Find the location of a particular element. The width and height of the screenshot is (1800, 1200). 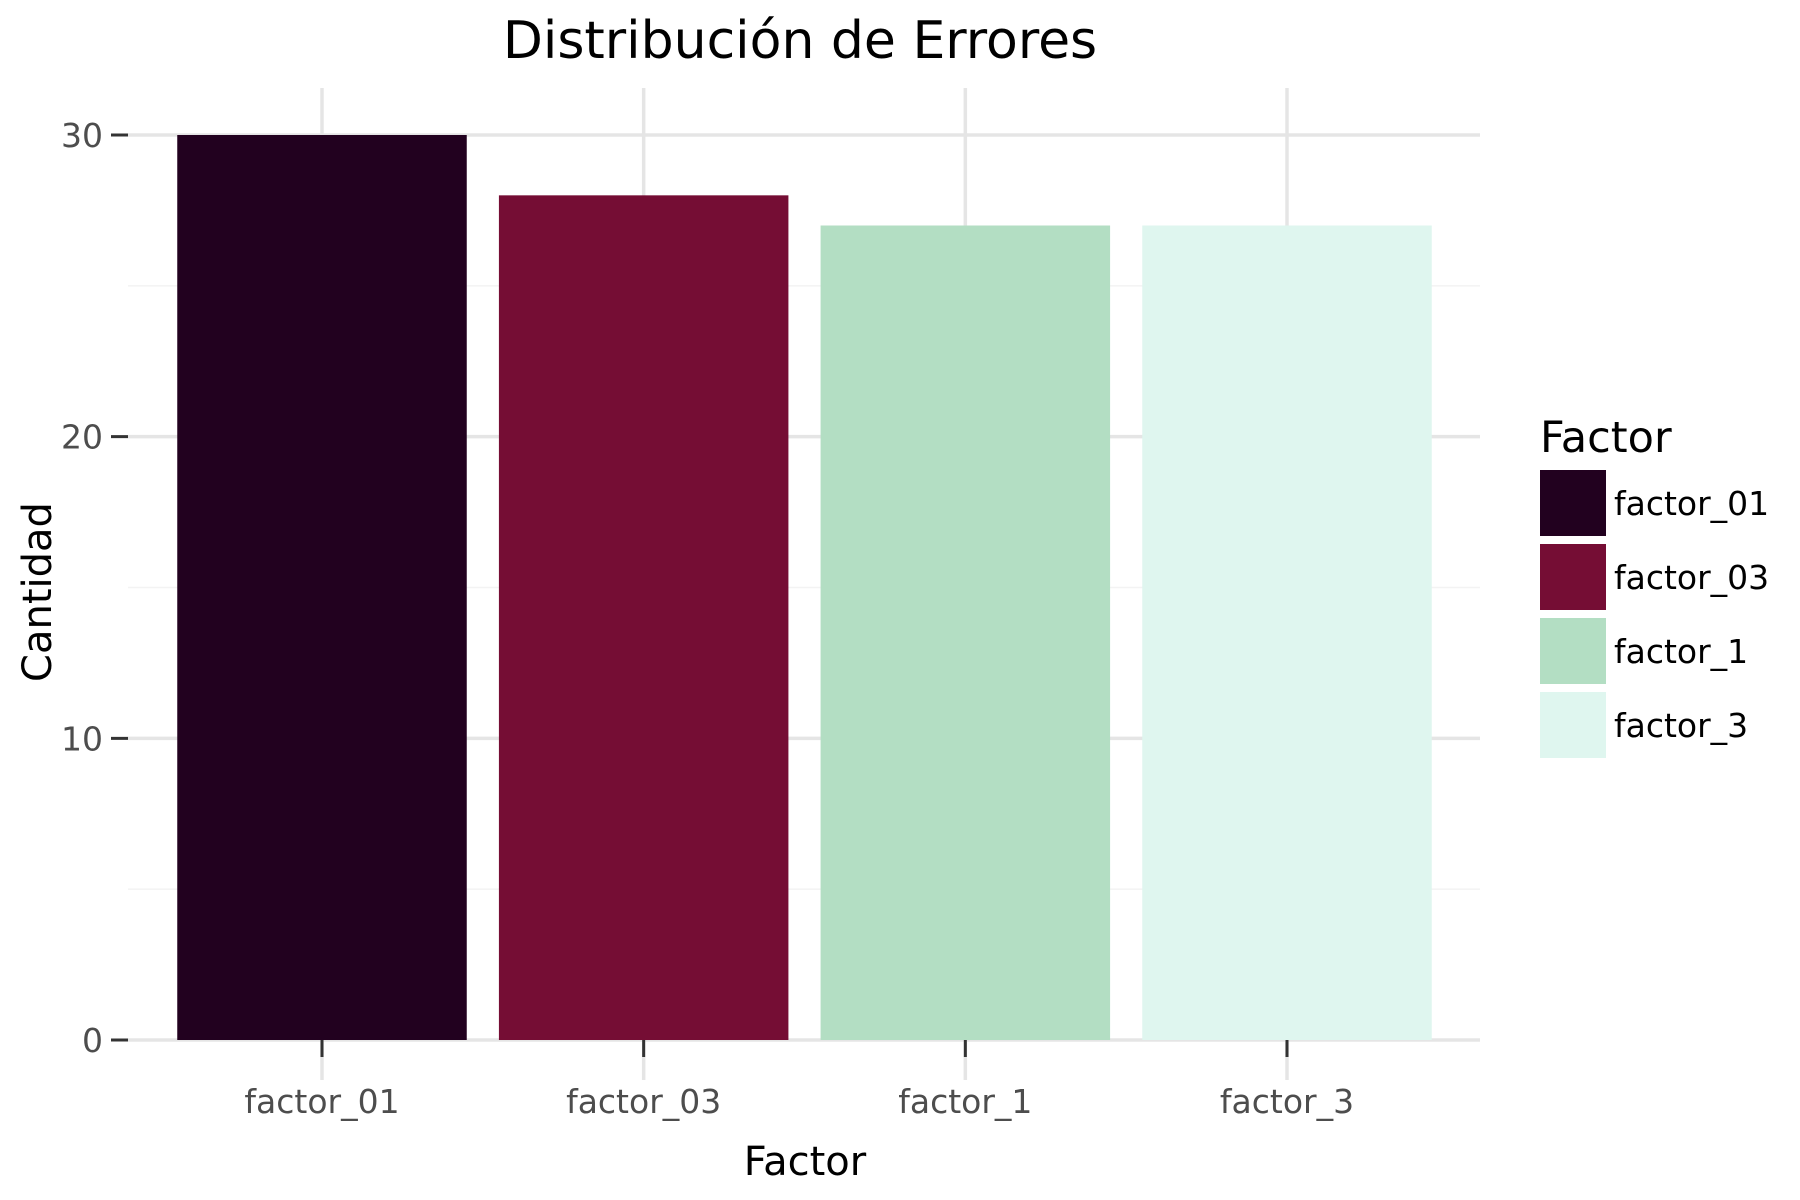

legend-label: factor_03 is located at coordinates (1691, 577).